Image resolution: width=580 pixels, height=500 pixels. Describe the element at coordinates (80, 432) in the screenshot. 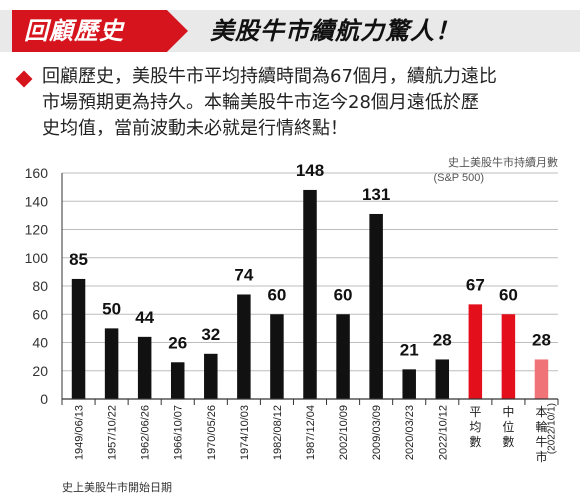

I see `x-tick-label: 1949/06/13` at that location.